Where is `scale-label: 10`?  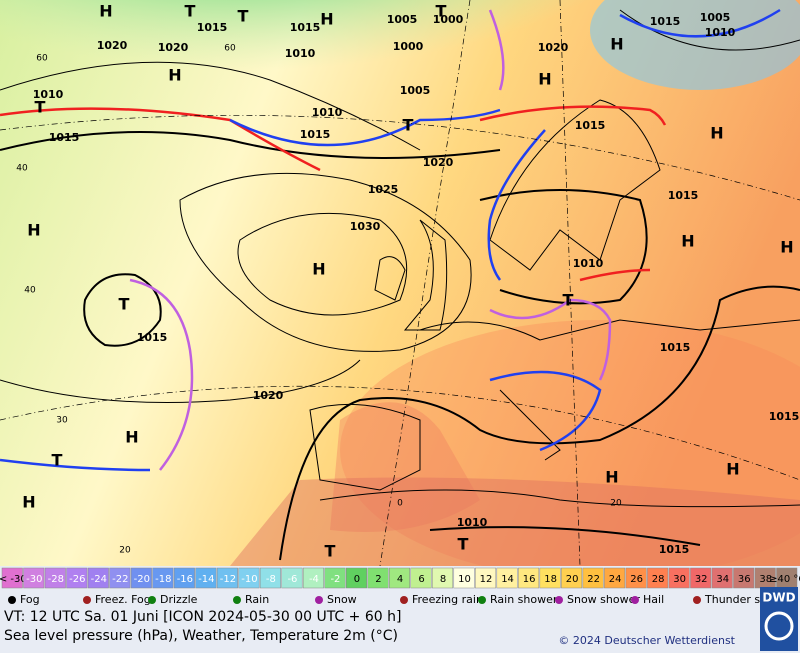 scale-label: 10 is located at coordinates (464, 579).